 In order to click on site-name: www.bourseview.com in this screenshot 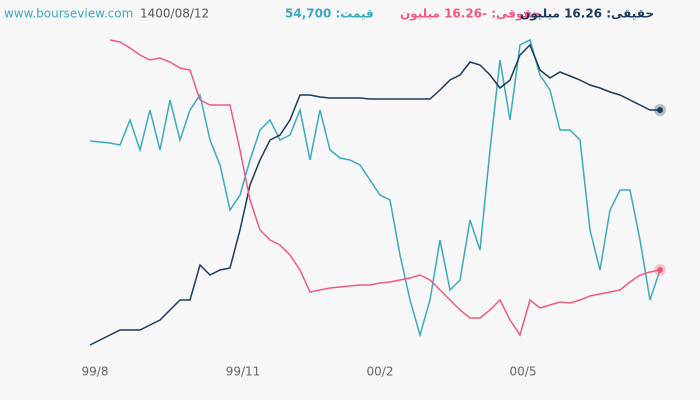, I will do `click(68, 14)`.